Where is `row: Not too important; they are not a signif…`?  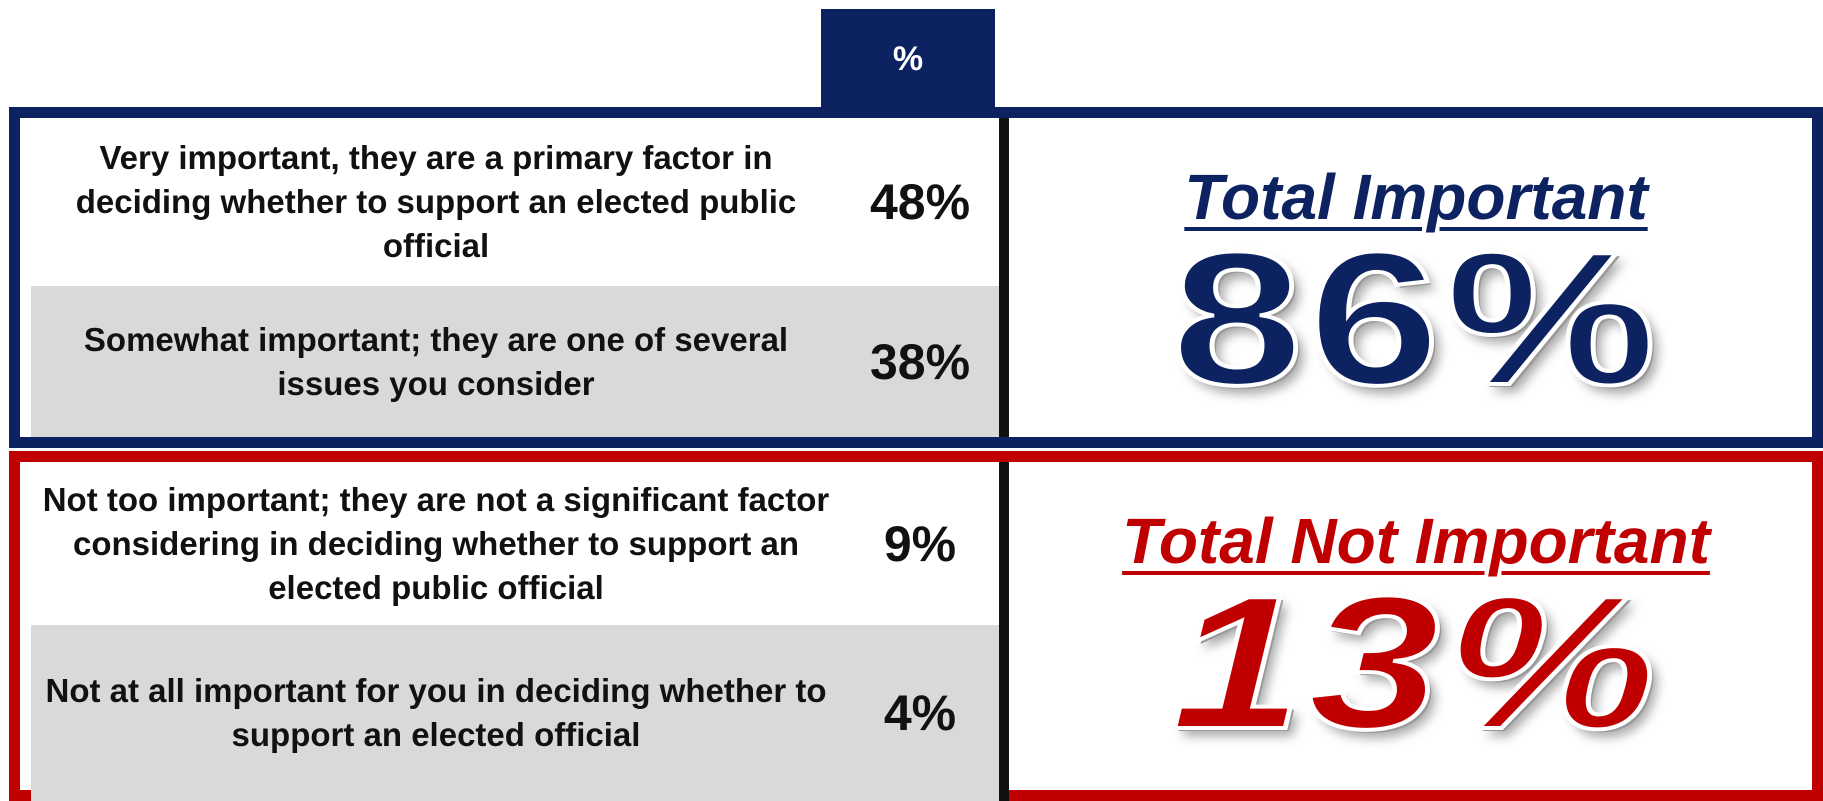 row: Not too important; they are not a signif… is located at coordinates (515, 543).